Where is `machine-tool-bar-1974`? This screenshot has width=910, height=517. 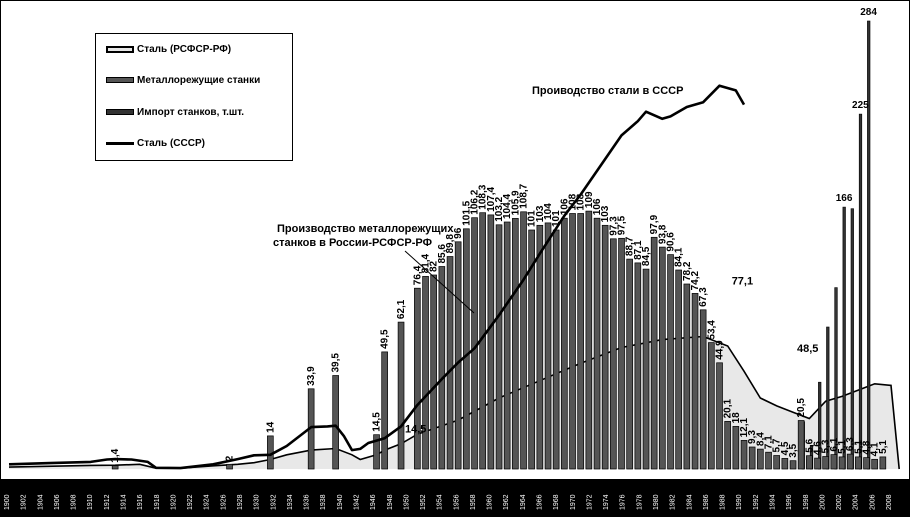 machine-tool-bar-1974 is located at coordinates (613, 354).